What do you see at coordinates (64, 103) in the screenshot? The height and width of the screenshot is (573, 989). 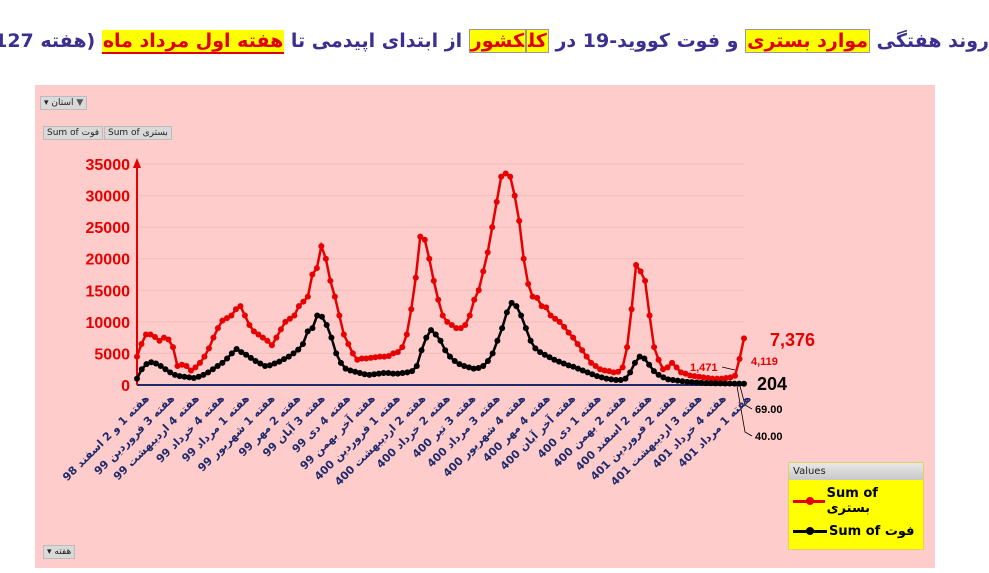 I see `province-filter-button: ▼ استان ▾` at bounding box center [64, 103].